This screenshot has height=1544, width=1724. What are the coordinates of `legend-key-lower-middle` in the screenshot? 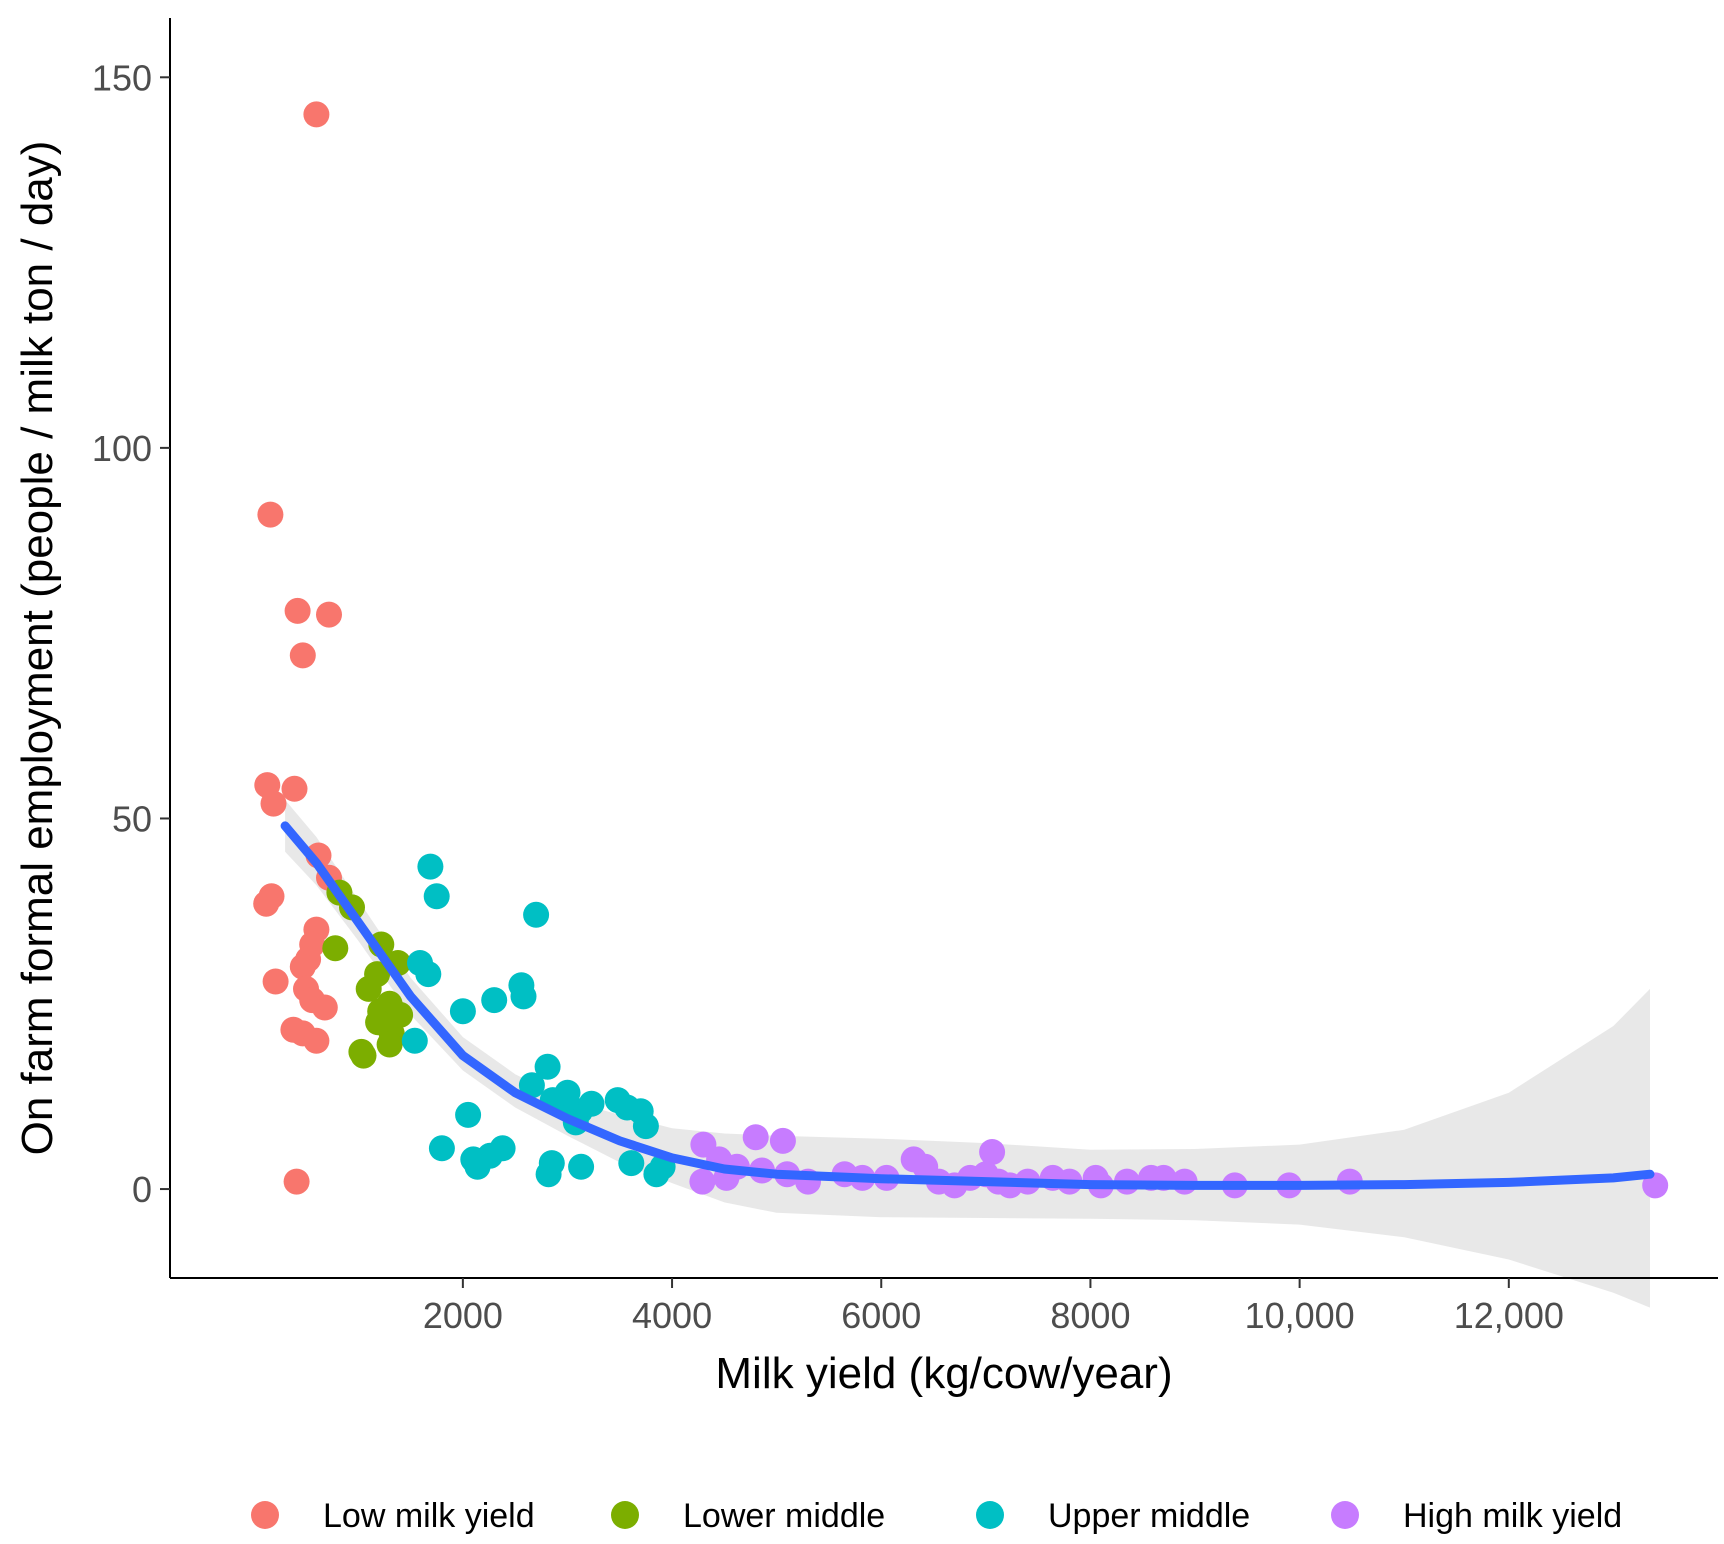 It's located at (625, 1515).